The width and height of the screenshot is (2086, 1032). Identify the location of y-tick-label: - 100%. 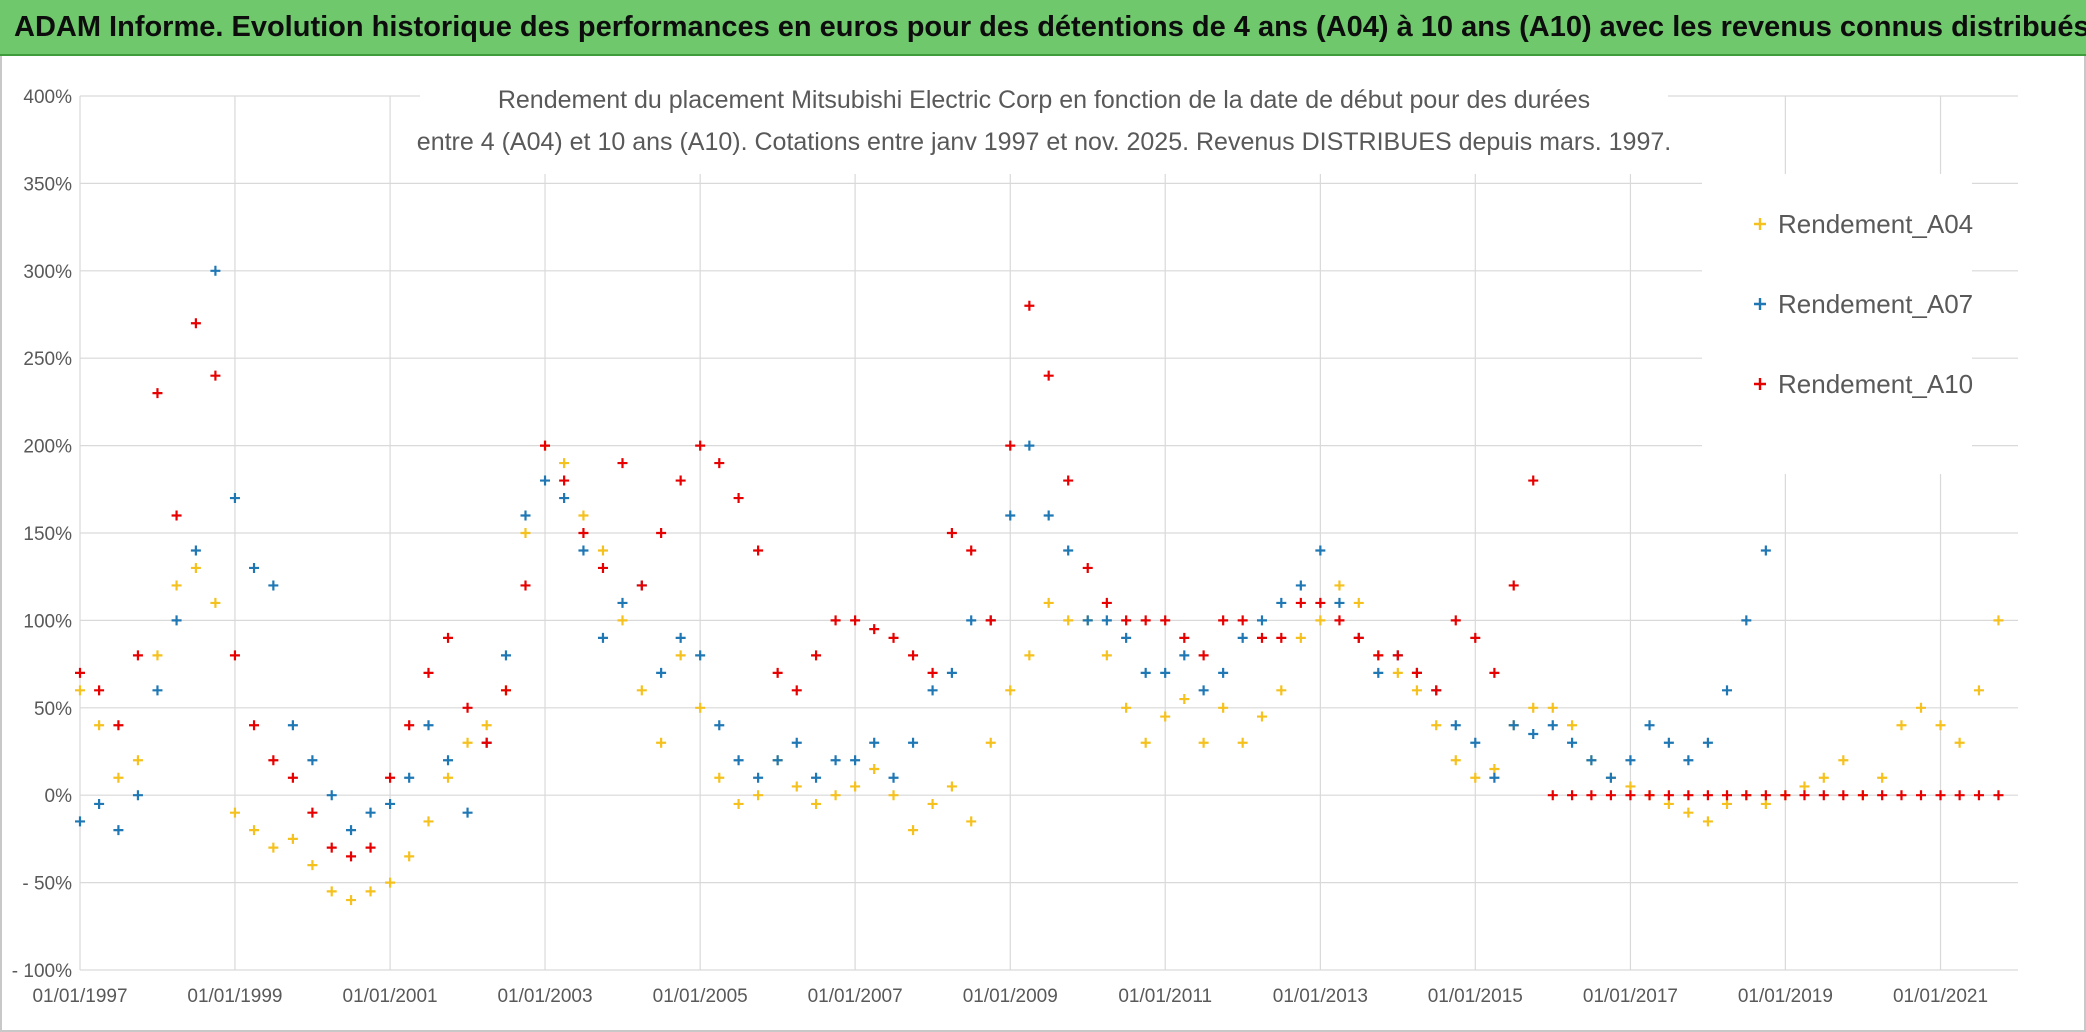
(42, 971).